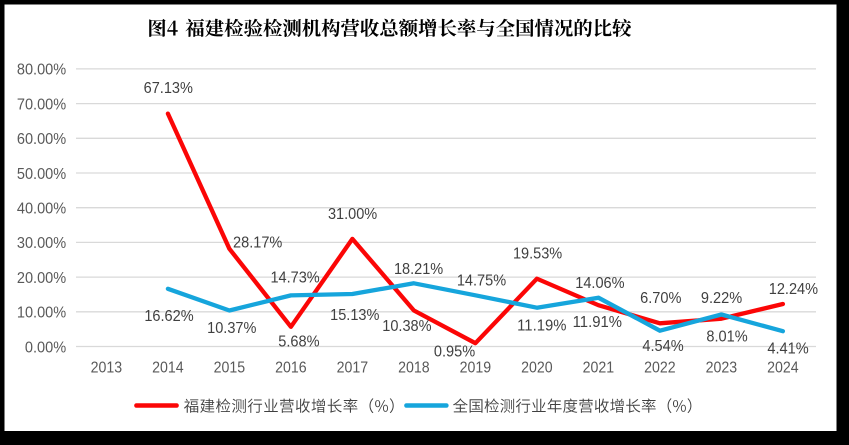 This screenshot has width=849, height=445. What do you see at coordinates (660, 368) in the screenshot?
I see `svg-text: 2022` at bounding box center [660, 368].